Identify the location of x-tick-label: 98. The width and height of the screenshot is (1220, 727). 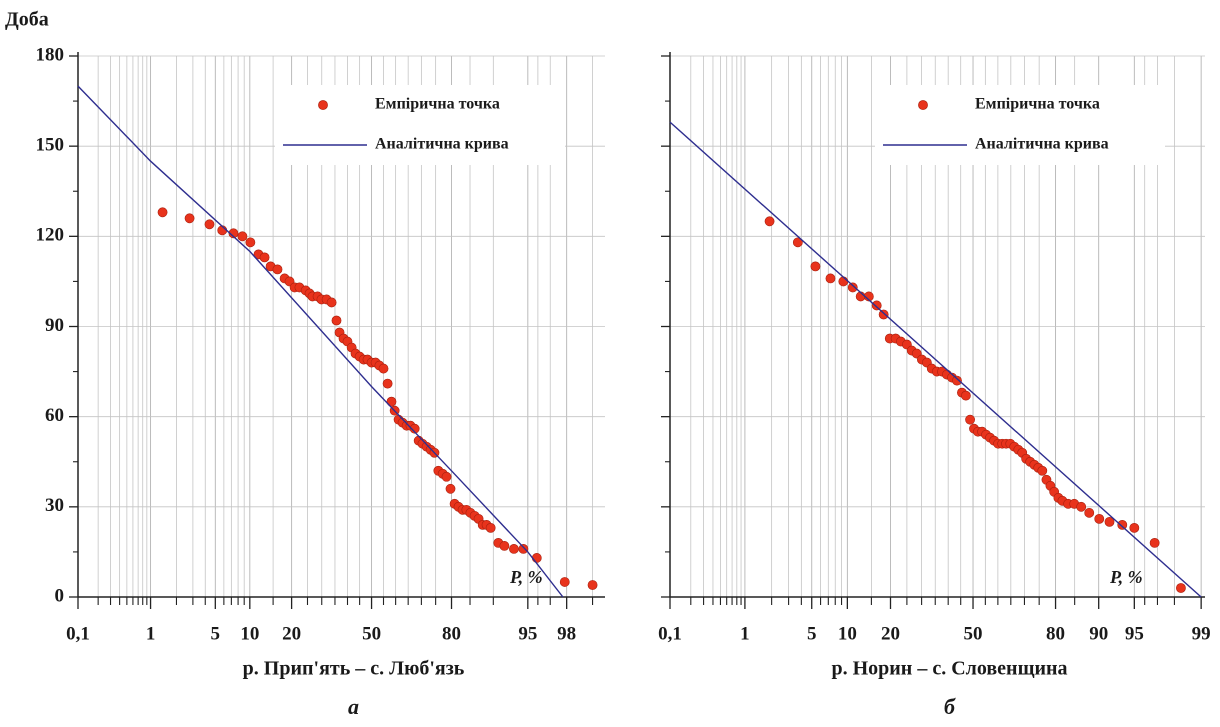
(566, 633).